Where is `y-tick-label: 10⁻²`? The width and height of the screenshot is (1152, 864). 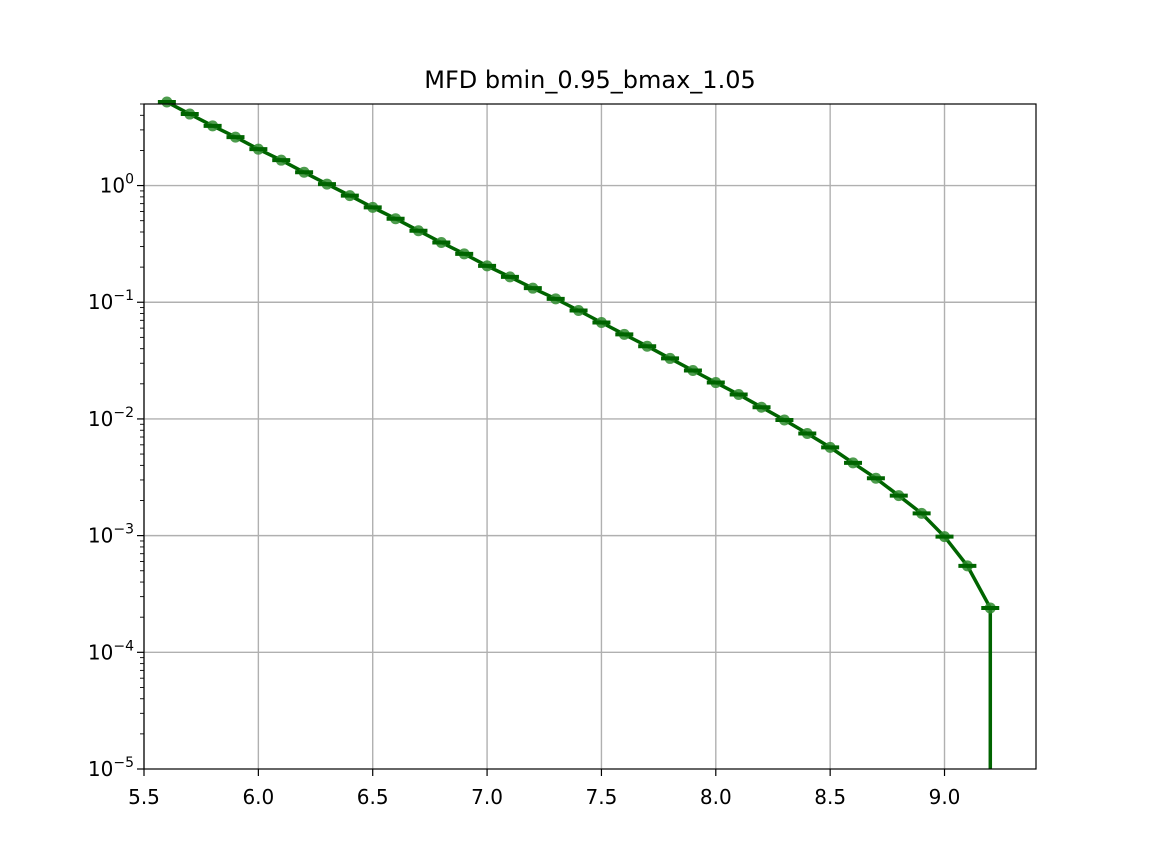 y-tick-label: 10⁻² is located at coordinates (111, 418).